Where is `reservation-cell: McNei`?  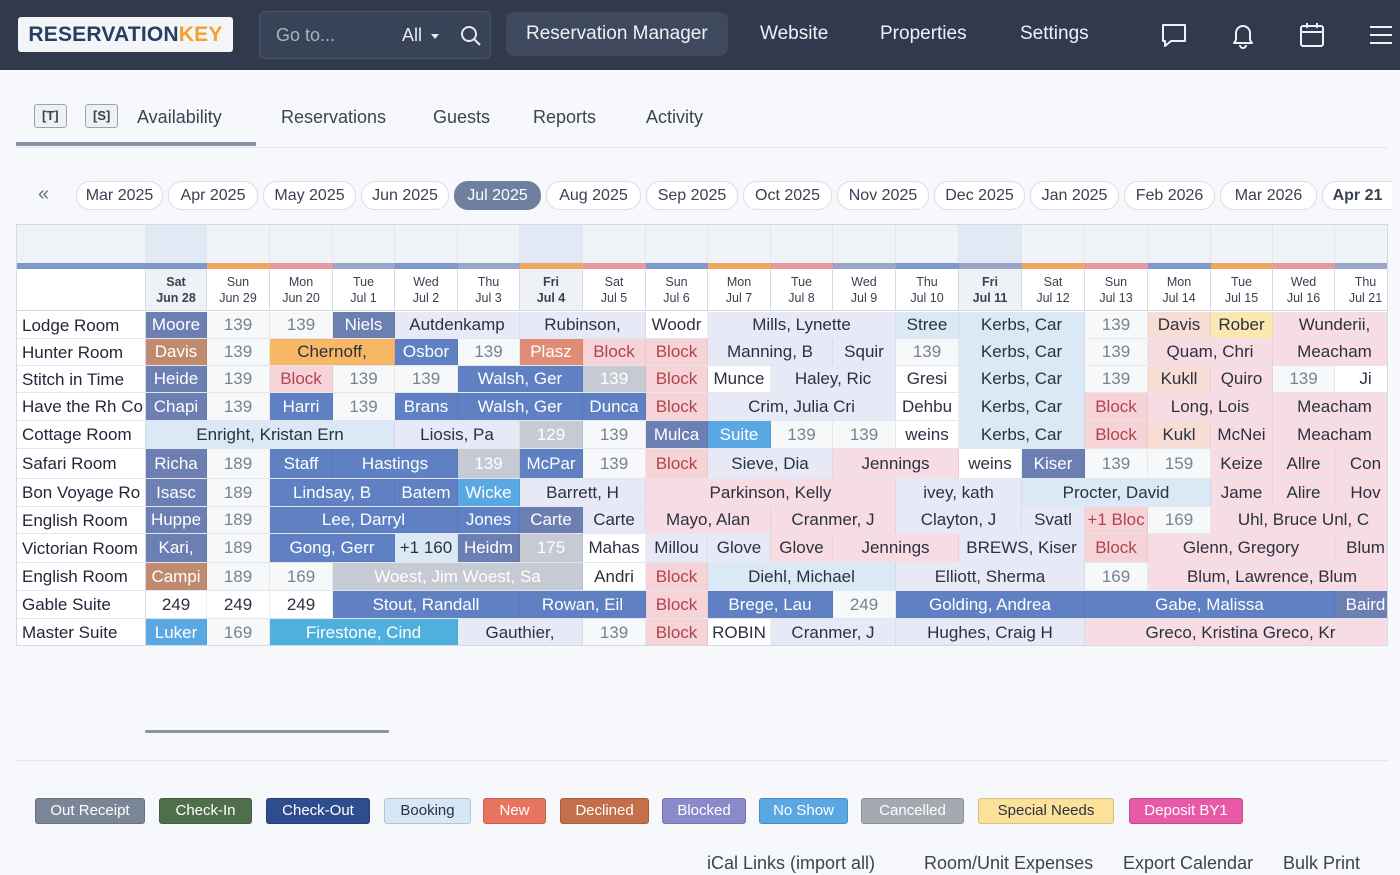 reservation-cell: McNei is located at coordinates (1242, 434).